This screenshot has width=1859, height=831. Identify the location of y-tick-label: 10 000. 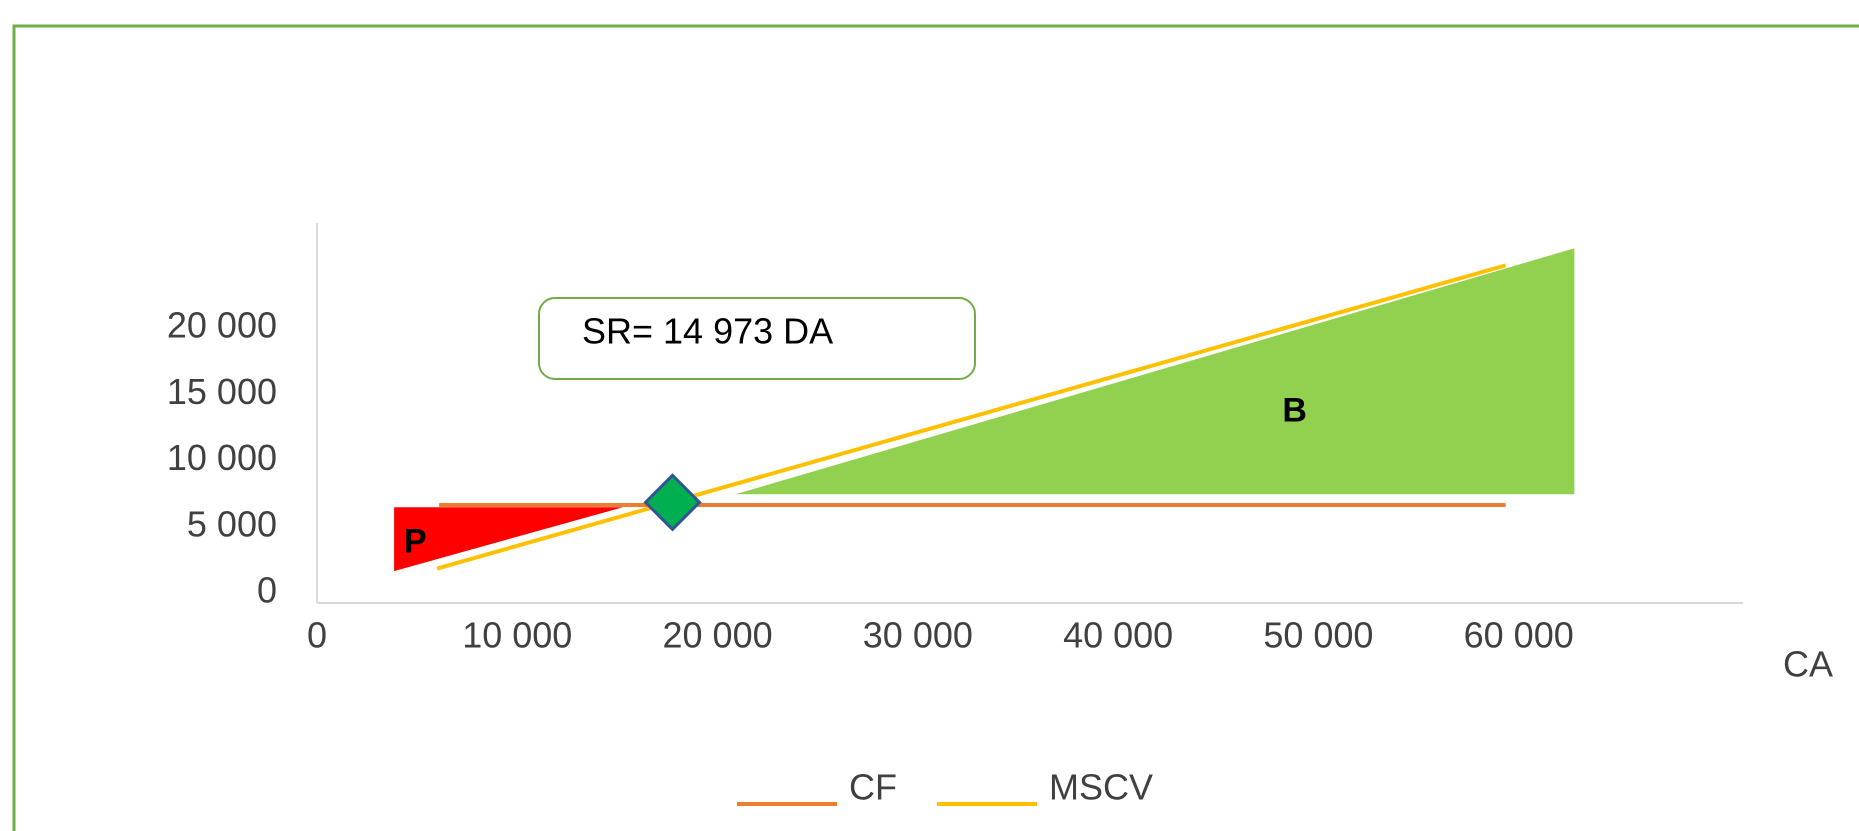
(222, 457).